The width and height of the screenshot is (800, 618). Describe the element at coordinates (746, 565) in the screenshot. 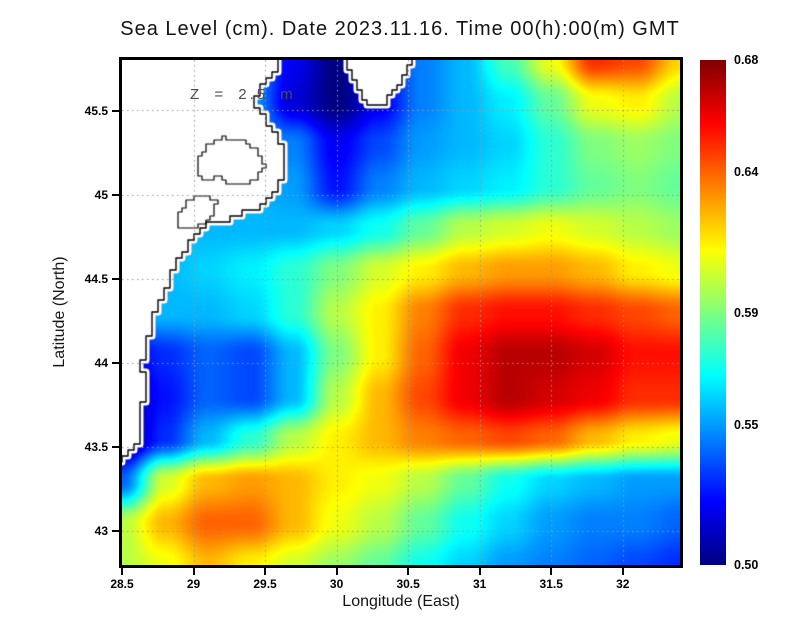

I see `colorbar-tick-label: 0.50` at that location.